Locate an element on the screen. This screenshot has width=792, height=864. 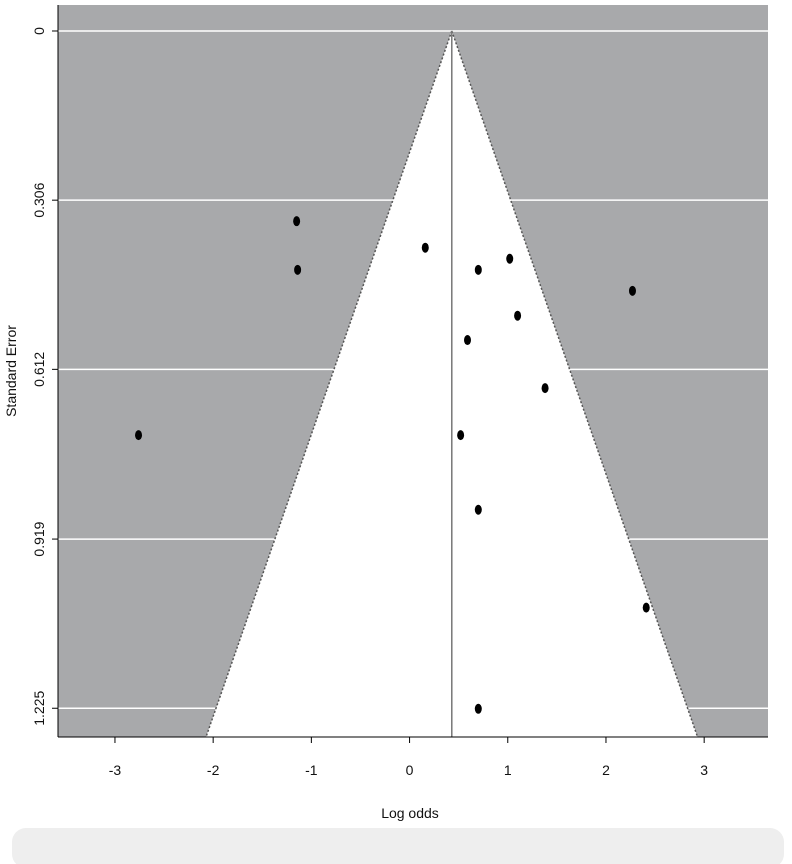
x-tick-label: -3 is located at coordinates (115, 770).